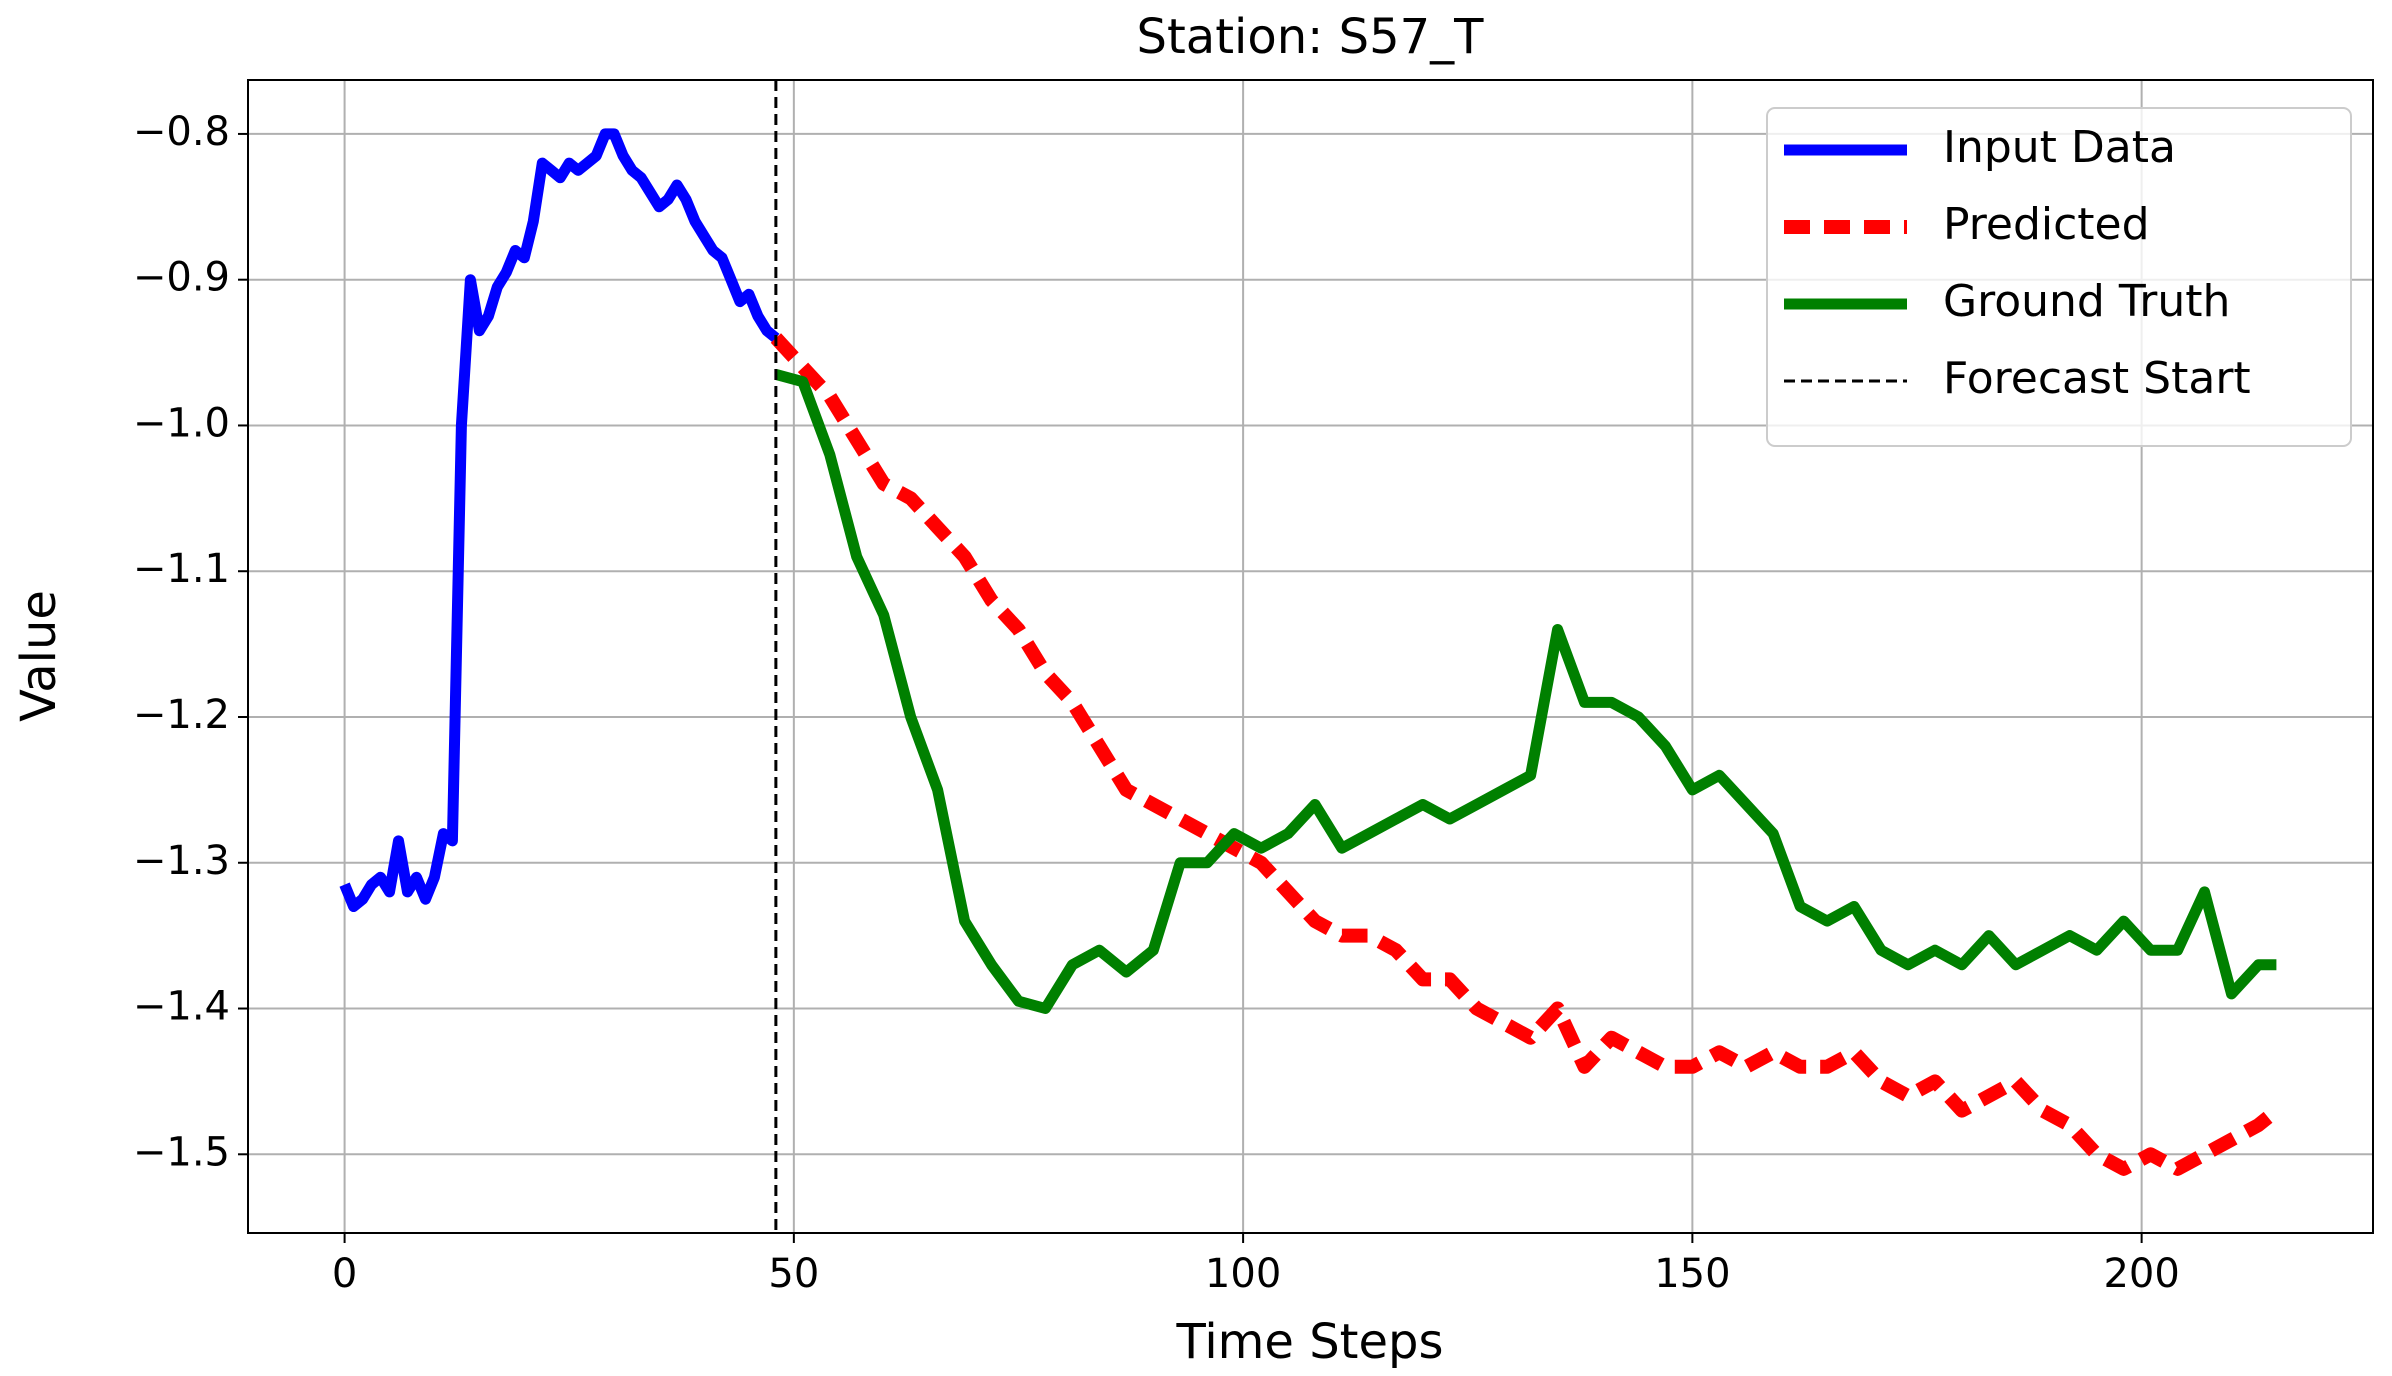 This screenshot has width=2392, height=1376. I want to click on y-tick-label: −0.8, so click(181, 132).